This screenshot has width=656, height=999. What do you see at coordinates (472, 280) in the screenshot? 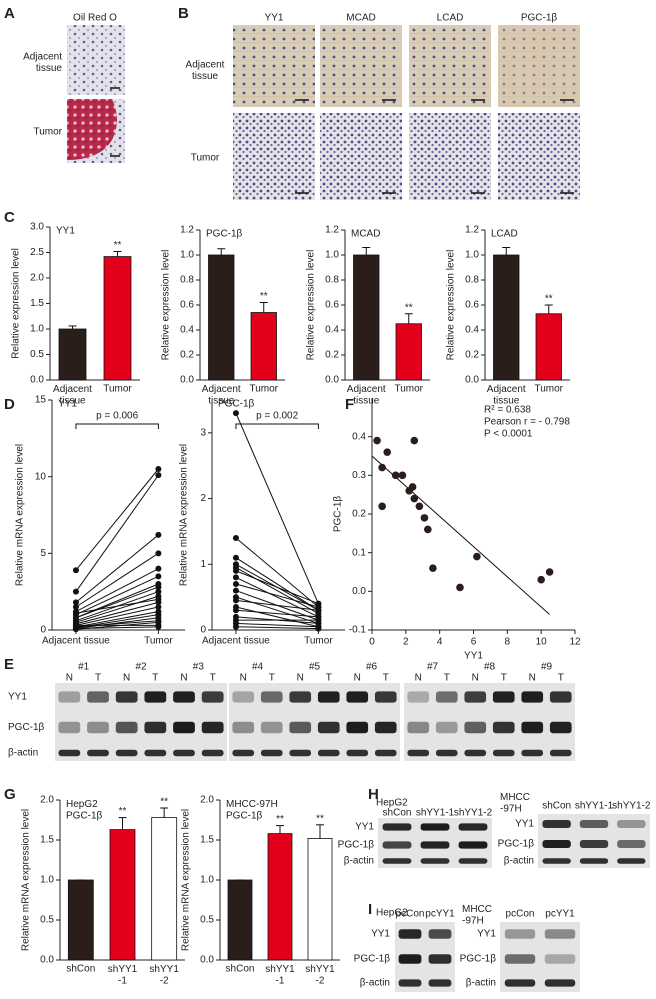
I see `y-tick-label: 0.8` at bounding box center [472, 280].